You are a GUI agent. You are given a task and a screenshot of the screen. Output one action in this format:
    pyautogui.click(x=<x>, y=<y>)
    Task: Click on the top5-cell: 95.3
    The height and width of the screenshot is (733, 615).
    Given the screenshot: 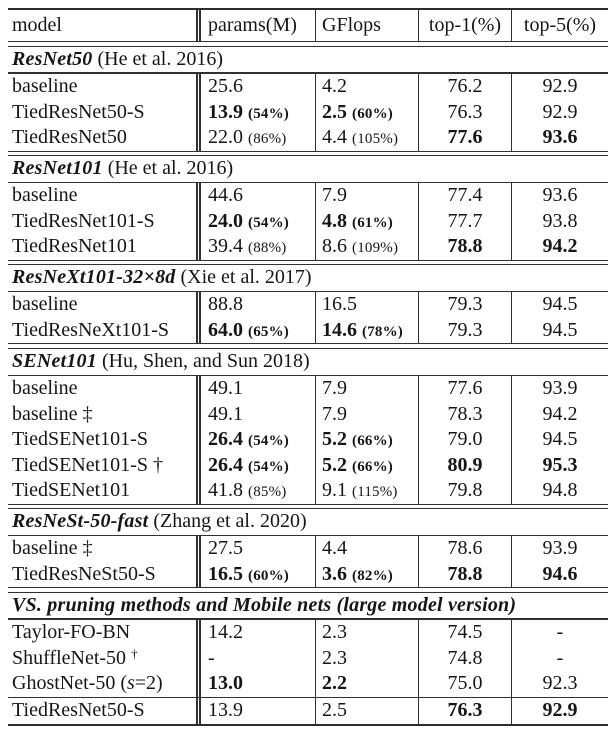 What is the action you would take?
    pyautogui.click(x=560, y=466)
    